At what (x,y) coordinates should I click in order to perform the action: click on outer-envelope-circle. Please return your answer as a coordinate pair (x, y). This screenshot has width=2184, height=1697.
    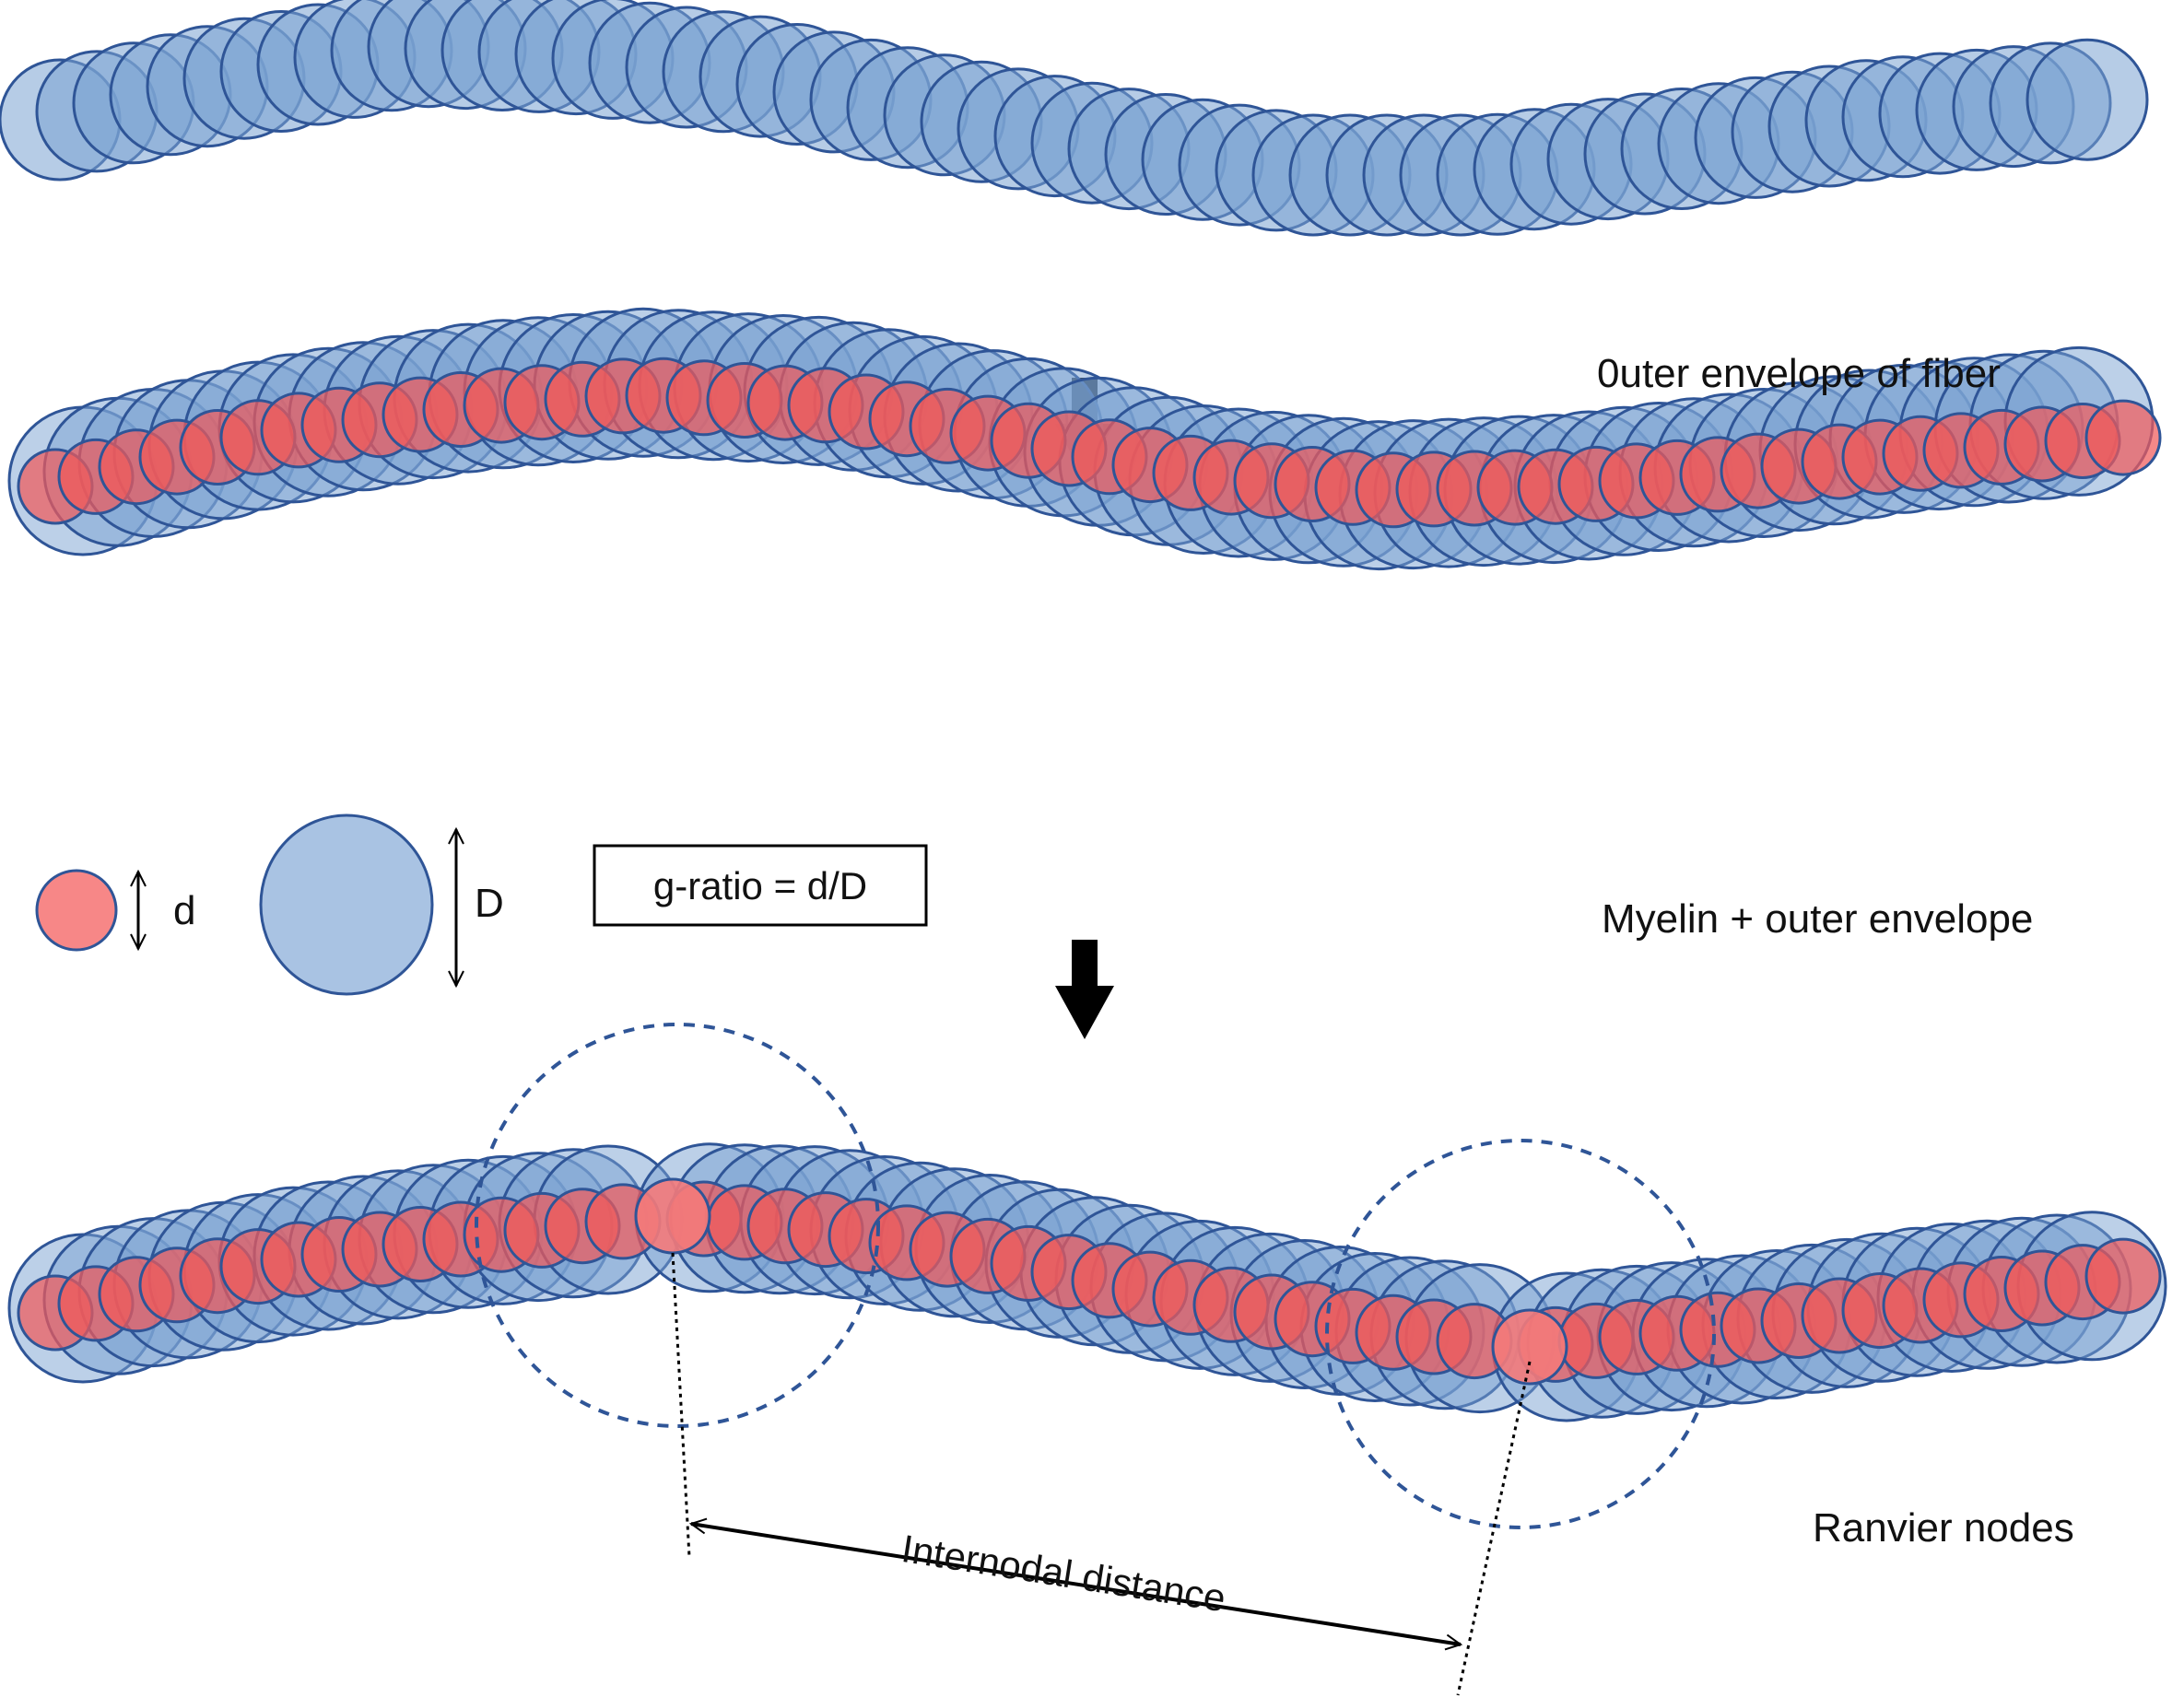
    Looking at the image, I should click on (2087, 99).